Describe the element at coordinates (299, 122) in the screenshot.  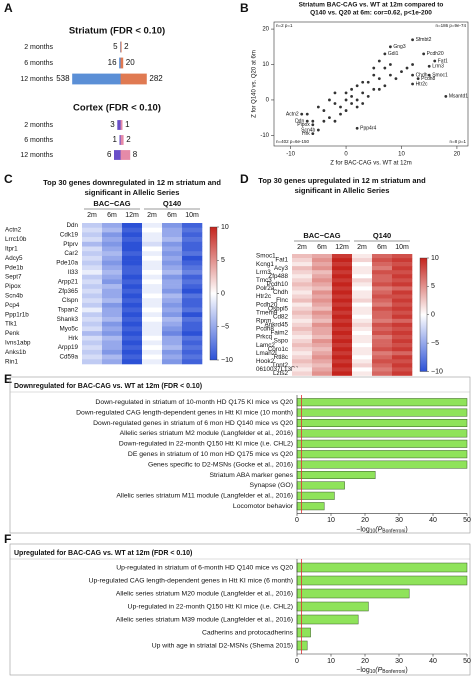
I see `point-label: Ddn` at that location.